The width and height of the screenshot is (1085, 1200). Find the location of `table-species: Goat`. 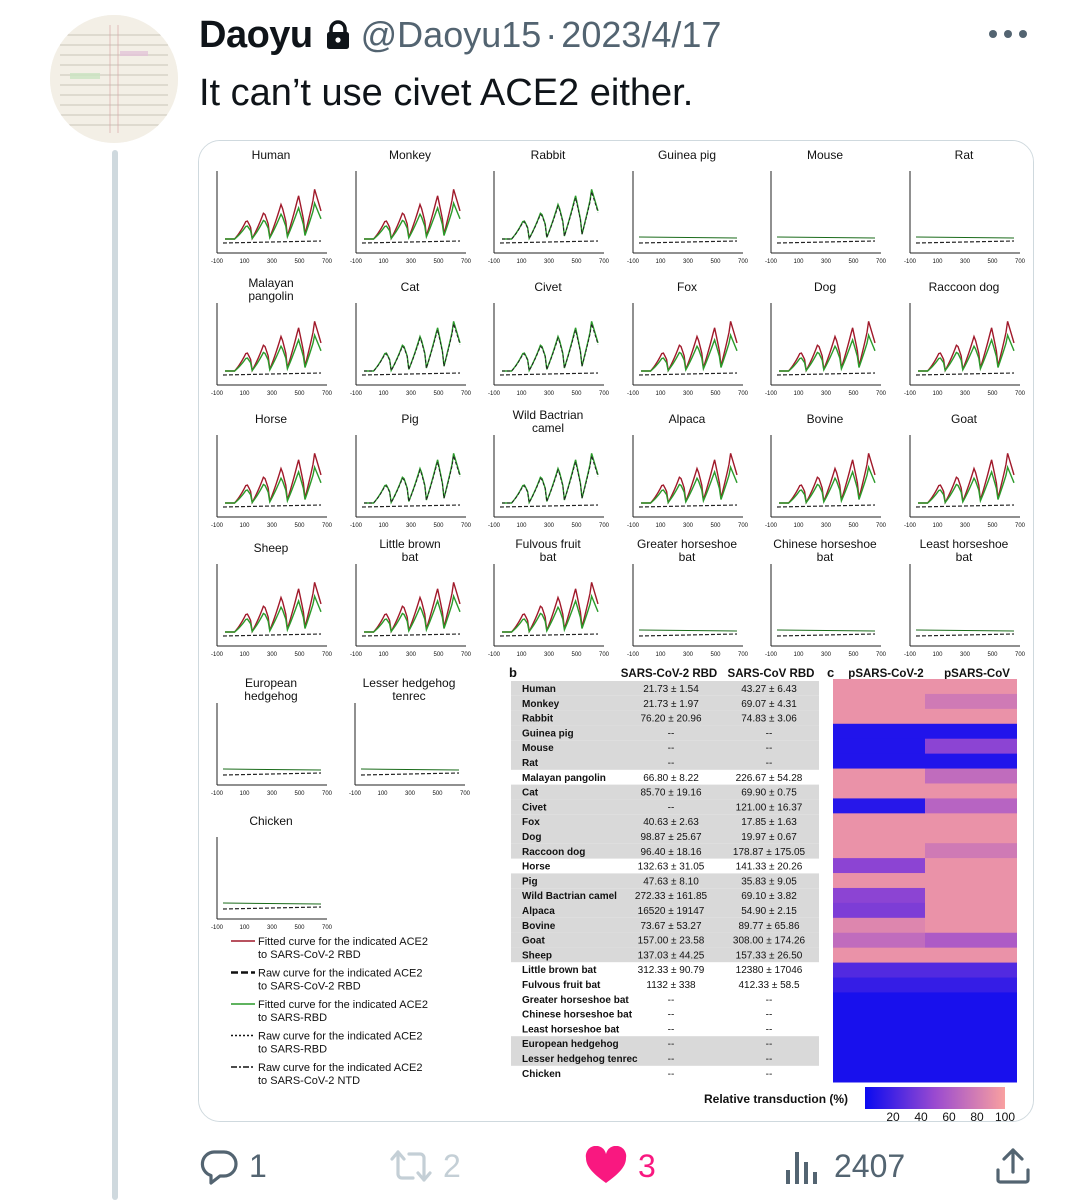

table-species: Goat is located at coordinates (533, 941).